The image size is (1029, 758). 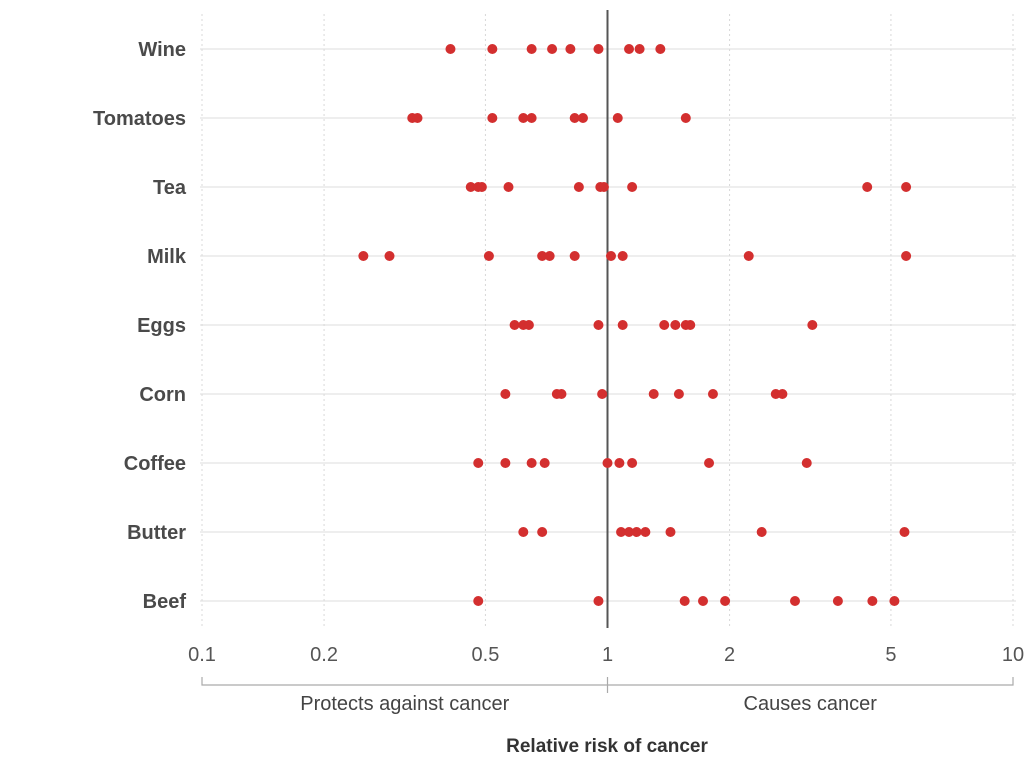 I want to click on tick-label: 5, so click(x=890, y=655).